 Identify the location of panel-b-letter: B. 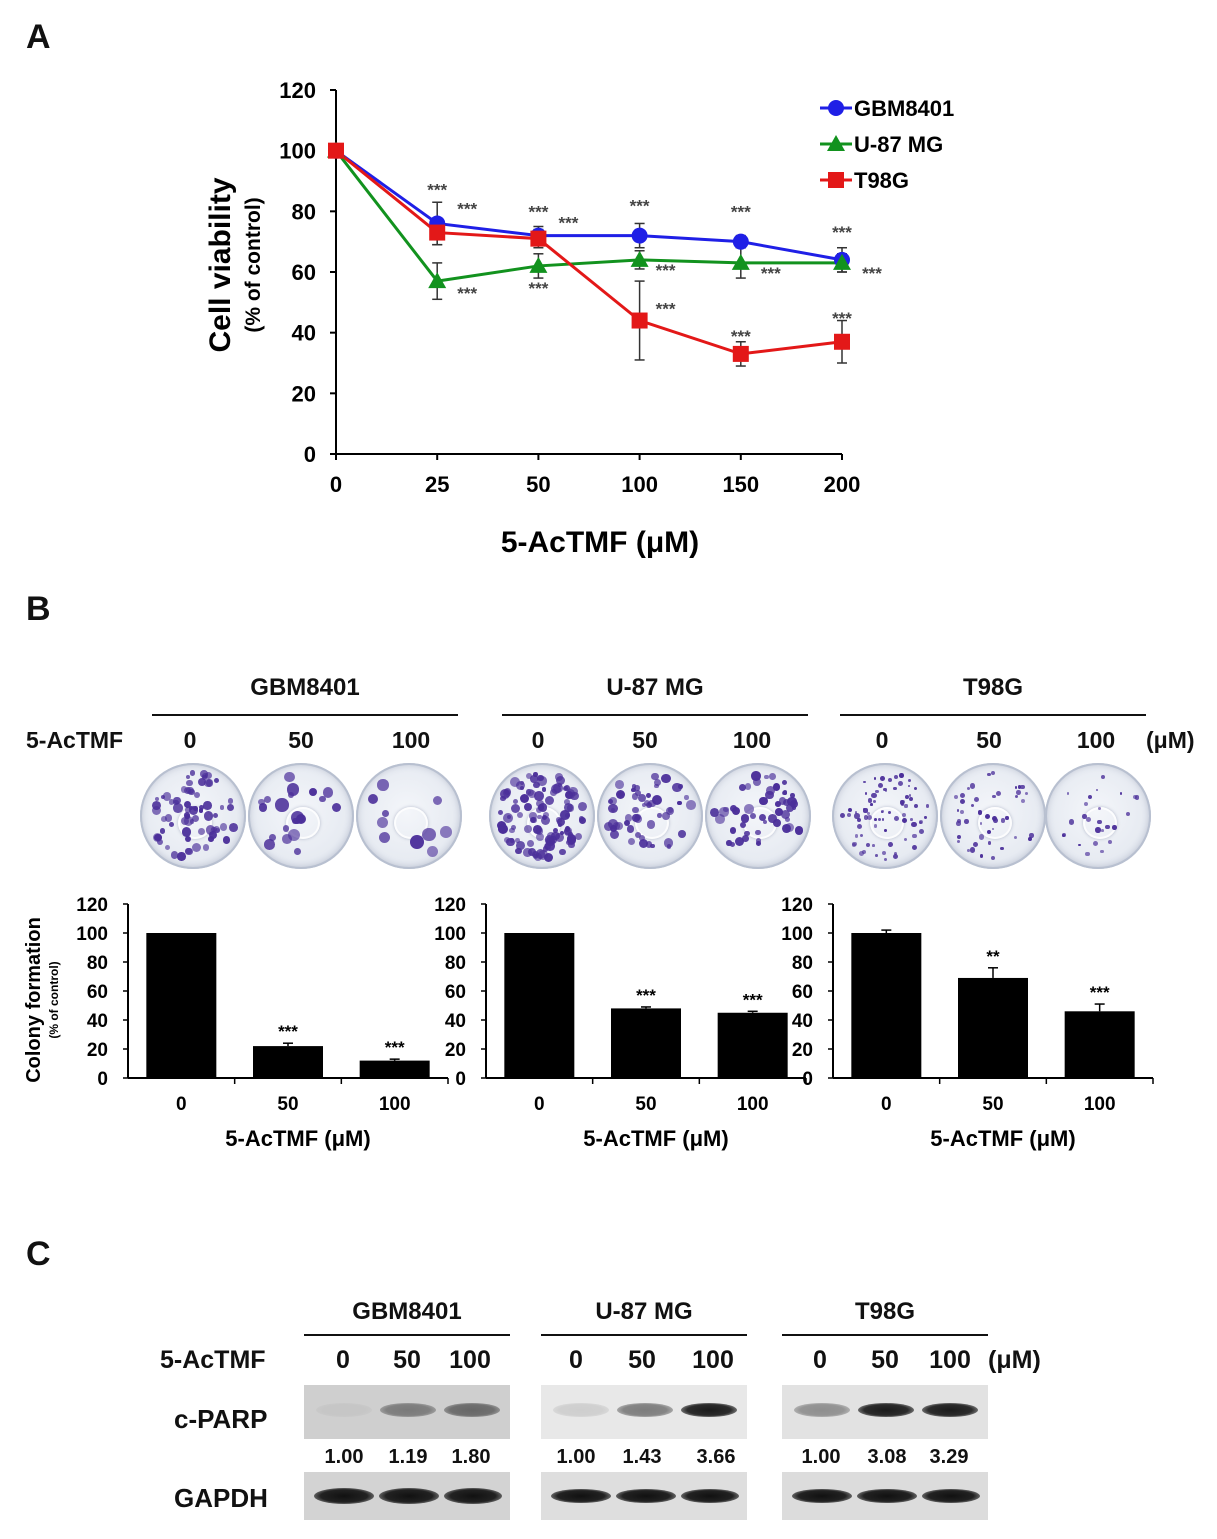
(38, 609).